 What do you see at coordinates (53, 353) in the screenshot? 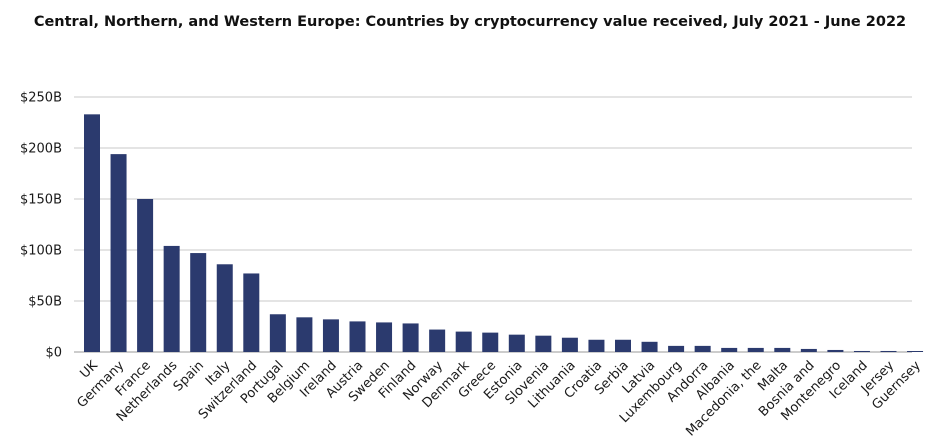
I see `y-tick-label: $0` at bounding box center [53, 353].